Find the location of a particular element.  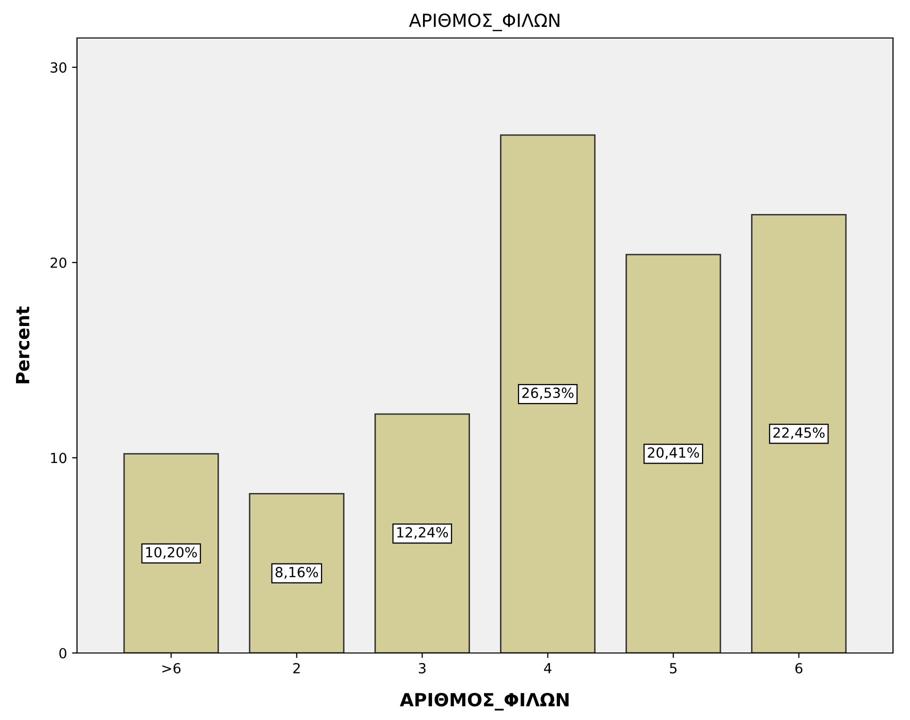

data-label: 12,24% is located at coordinates (422, 533).